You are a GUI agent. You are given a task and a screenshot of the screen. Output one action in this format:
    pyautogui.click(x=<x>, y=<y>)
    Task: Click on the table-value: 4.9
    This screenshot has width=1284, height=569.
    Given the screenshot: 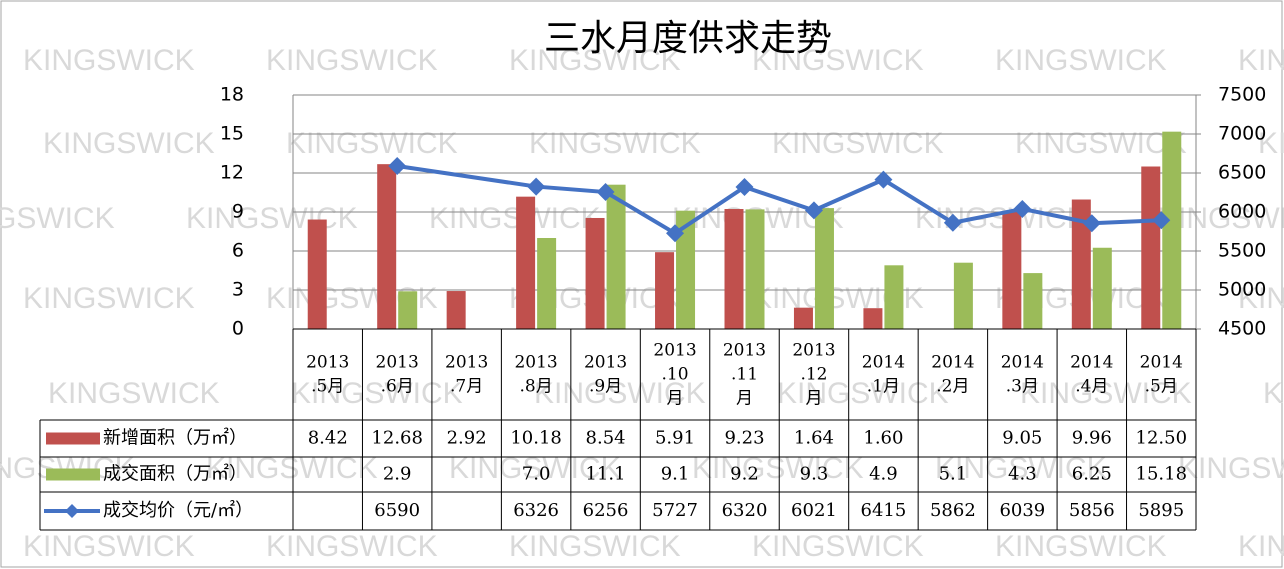 What is the action you would take?
    pyautogui.click(x=883, y=474)
    